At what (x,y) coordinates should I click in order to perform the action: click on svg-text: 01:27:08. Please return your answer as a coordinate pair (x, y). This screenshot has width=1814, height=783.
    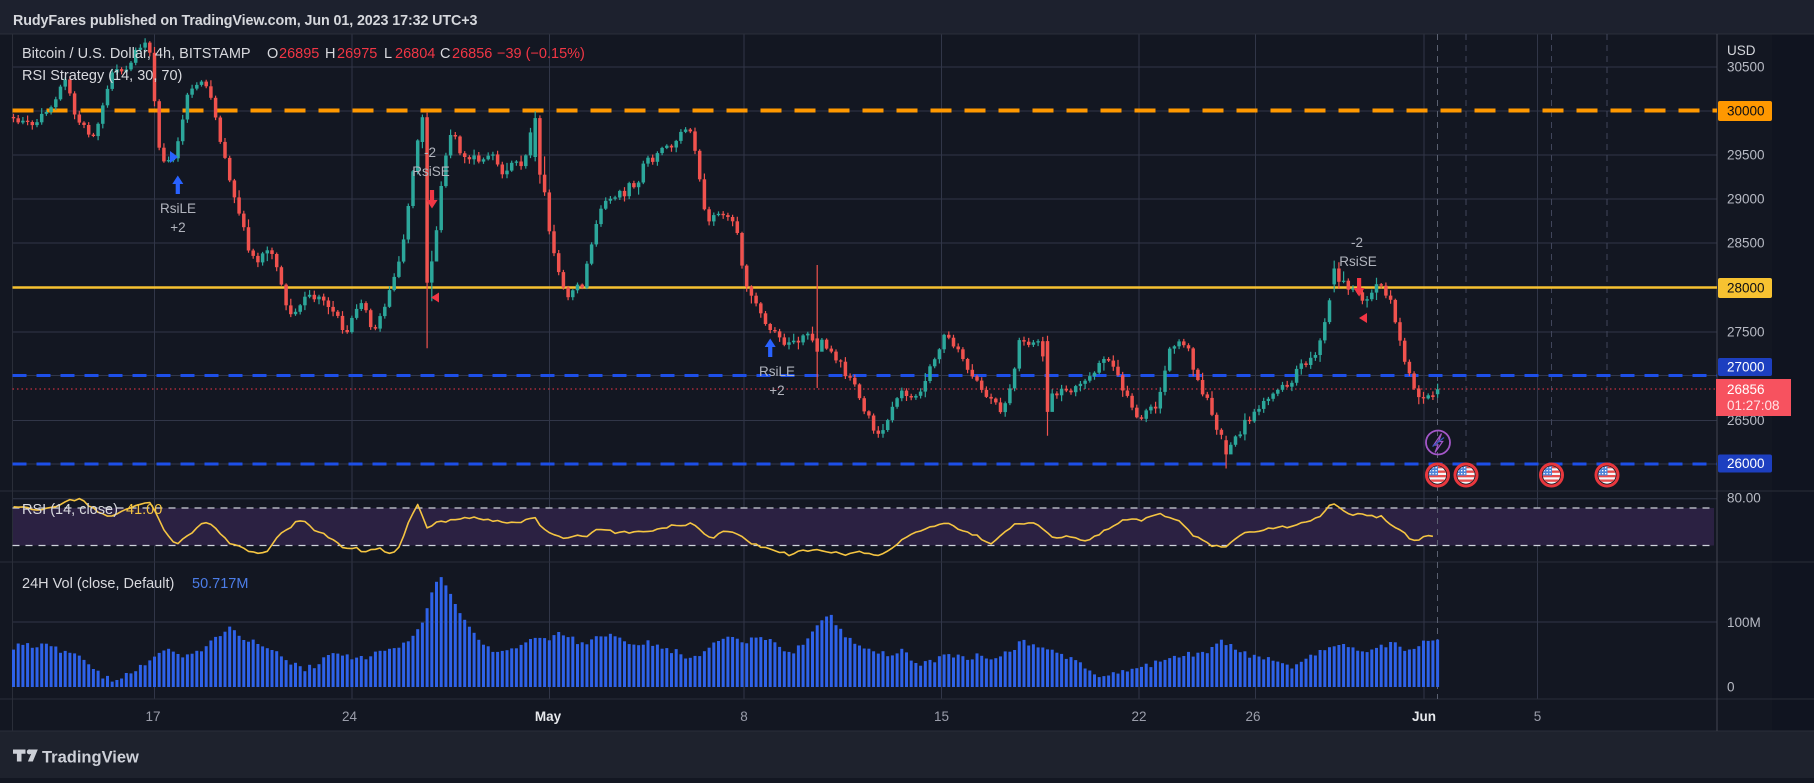
    Looking at the image, I should click on (1753, 405).